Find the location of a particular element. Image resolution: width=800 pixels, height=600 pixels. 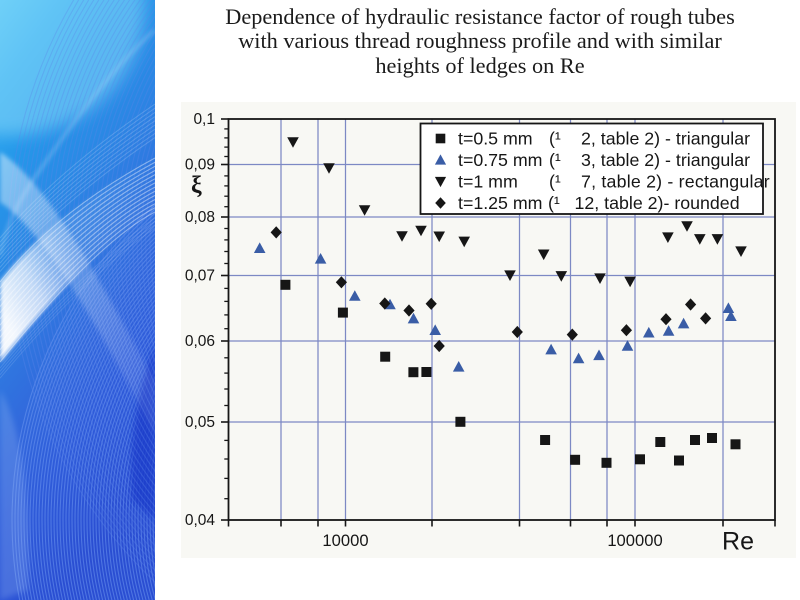

svg-text: 3, table 2) - triangular is located at coordinates (665, 160).